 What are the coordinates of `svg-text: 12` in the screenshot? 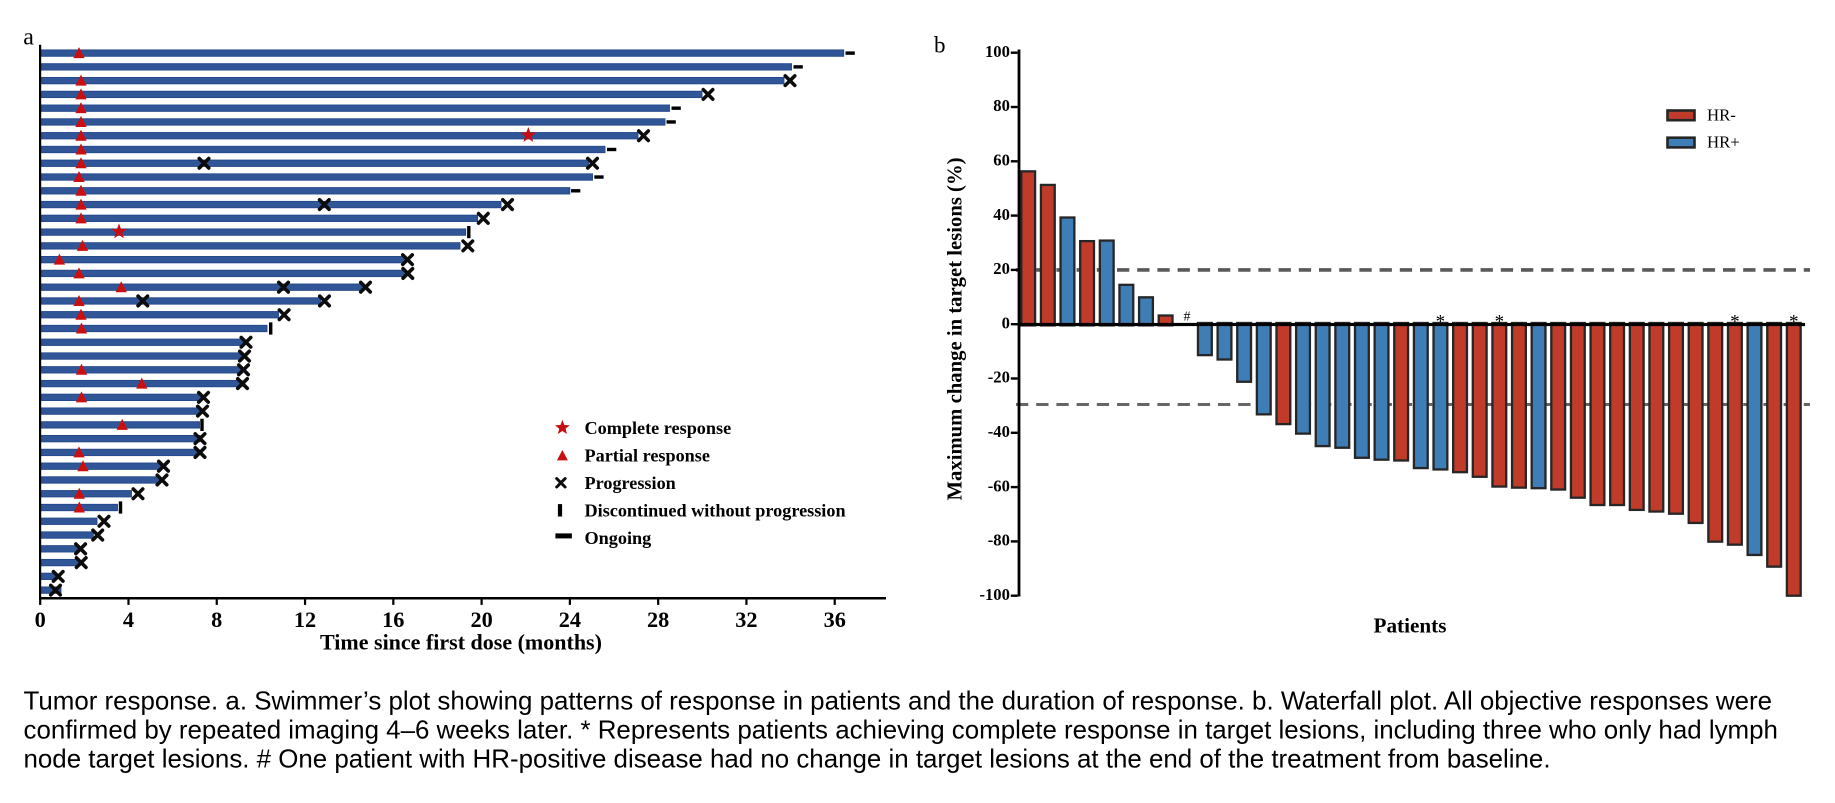 It's located at (305, 619).